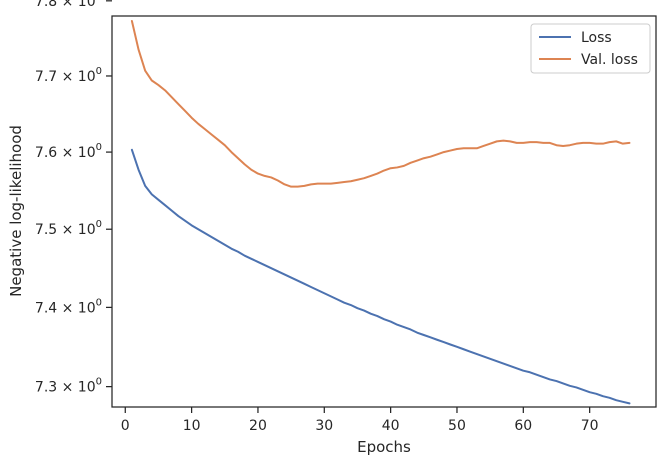 This screenshot has height=470, width=667. I want to click on x-axis-label: Epochs, so click(384, 447).